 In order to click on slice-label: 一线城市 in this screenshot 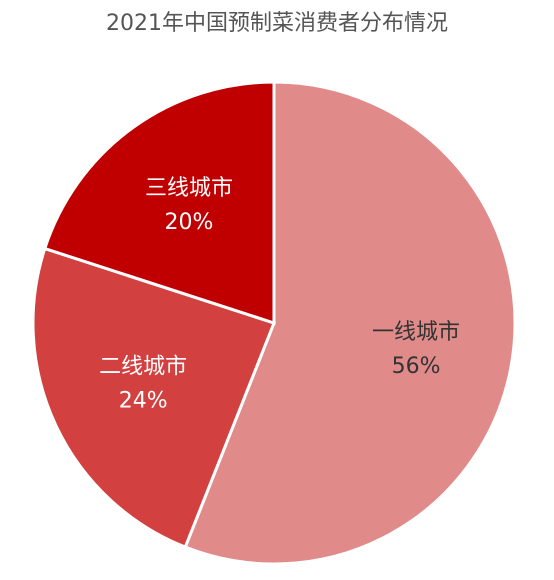, I will do `click(416, 332)`.